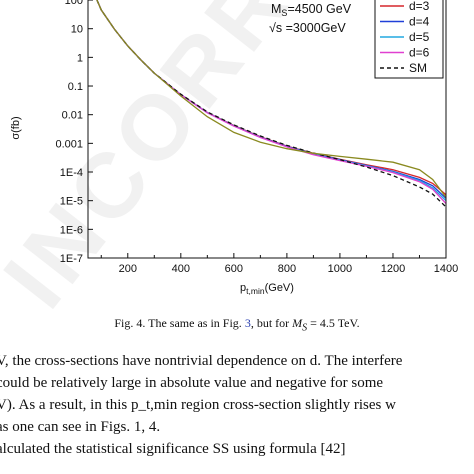  What do you see at coordinates (419, 53) in the screenshot?
I see `legend-label: d=6` at bounding box center [419, 53].